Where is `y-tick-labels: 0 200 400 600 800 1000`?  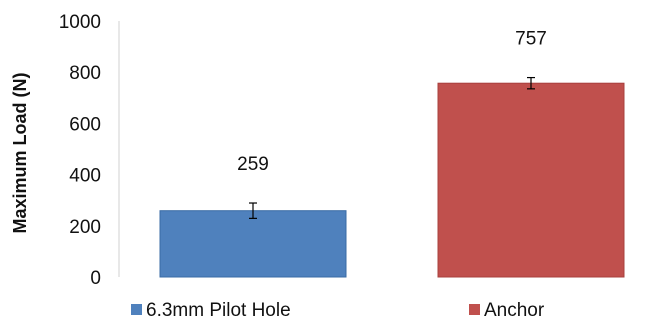 y-tick-labels: 0 200 400 600 800 1000 is located at coordinates (80, 150).